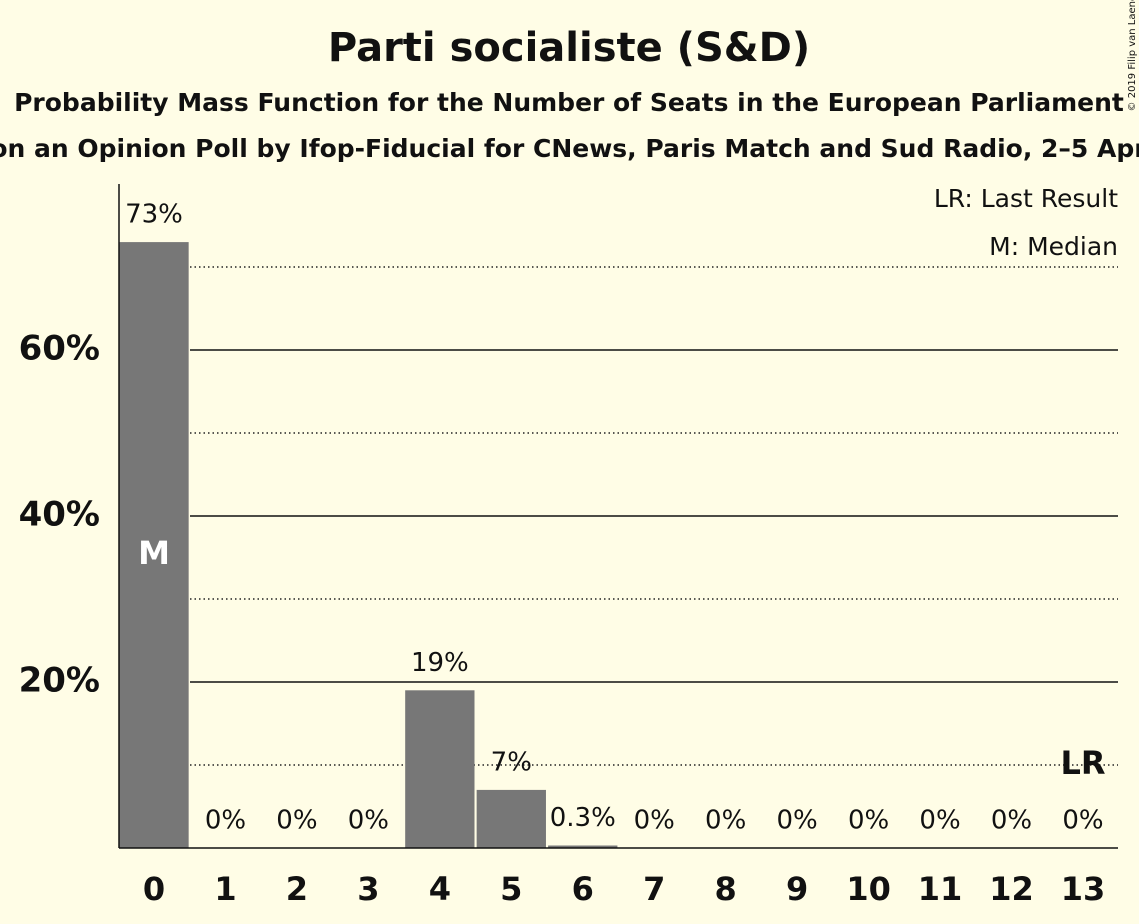  I want to click on legend-entry: M: Median, so click(1053, 246).